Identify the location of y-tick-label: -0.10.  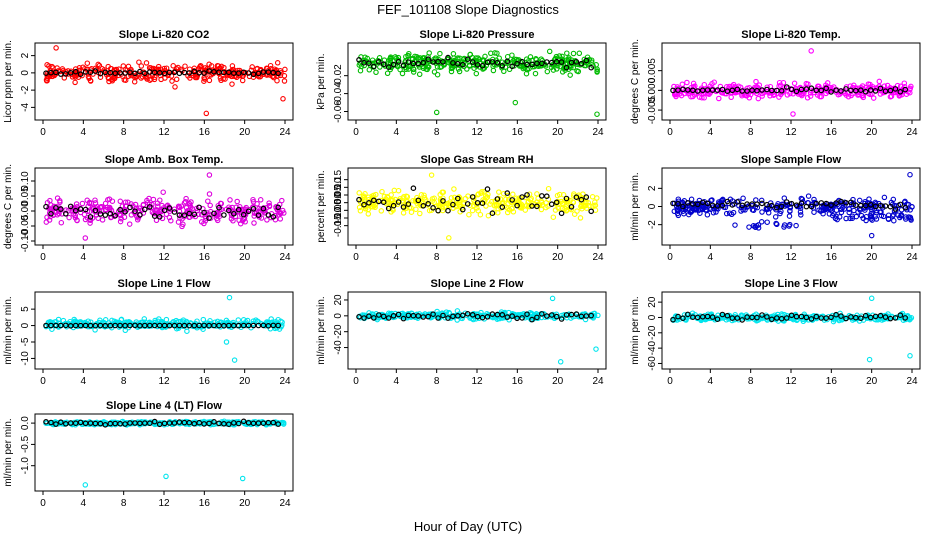
(338, 217).